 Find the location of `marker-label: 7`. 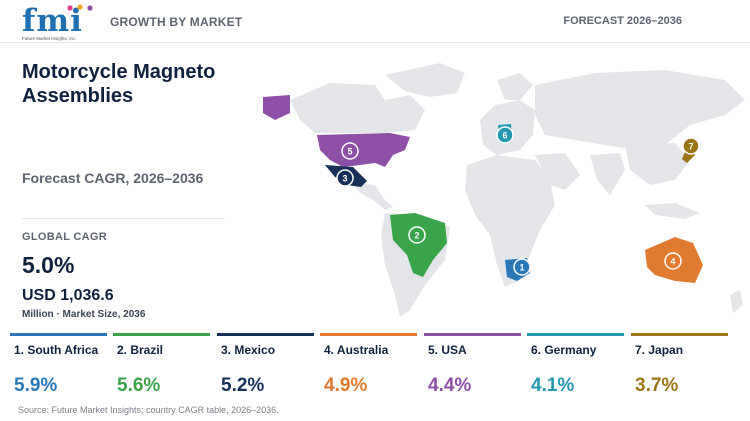

marker-label: 7 is located at coordinates (690, 147).